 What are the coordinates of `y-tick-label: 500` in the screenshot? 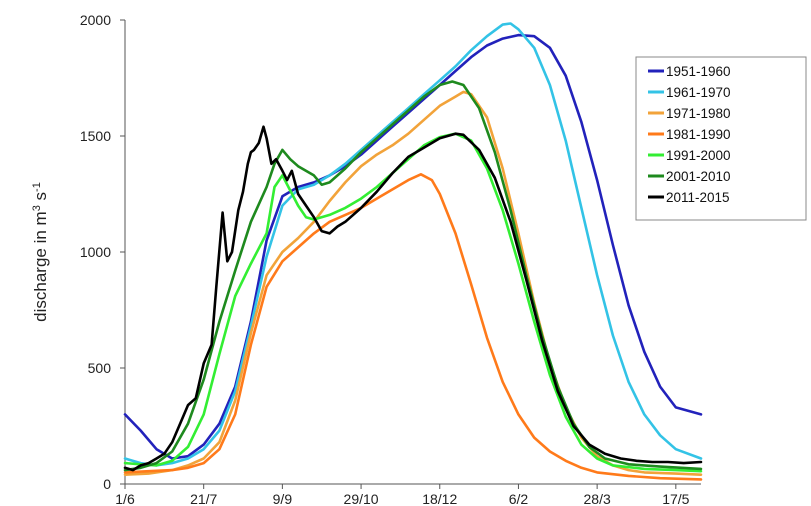 It's located at (100, 368).